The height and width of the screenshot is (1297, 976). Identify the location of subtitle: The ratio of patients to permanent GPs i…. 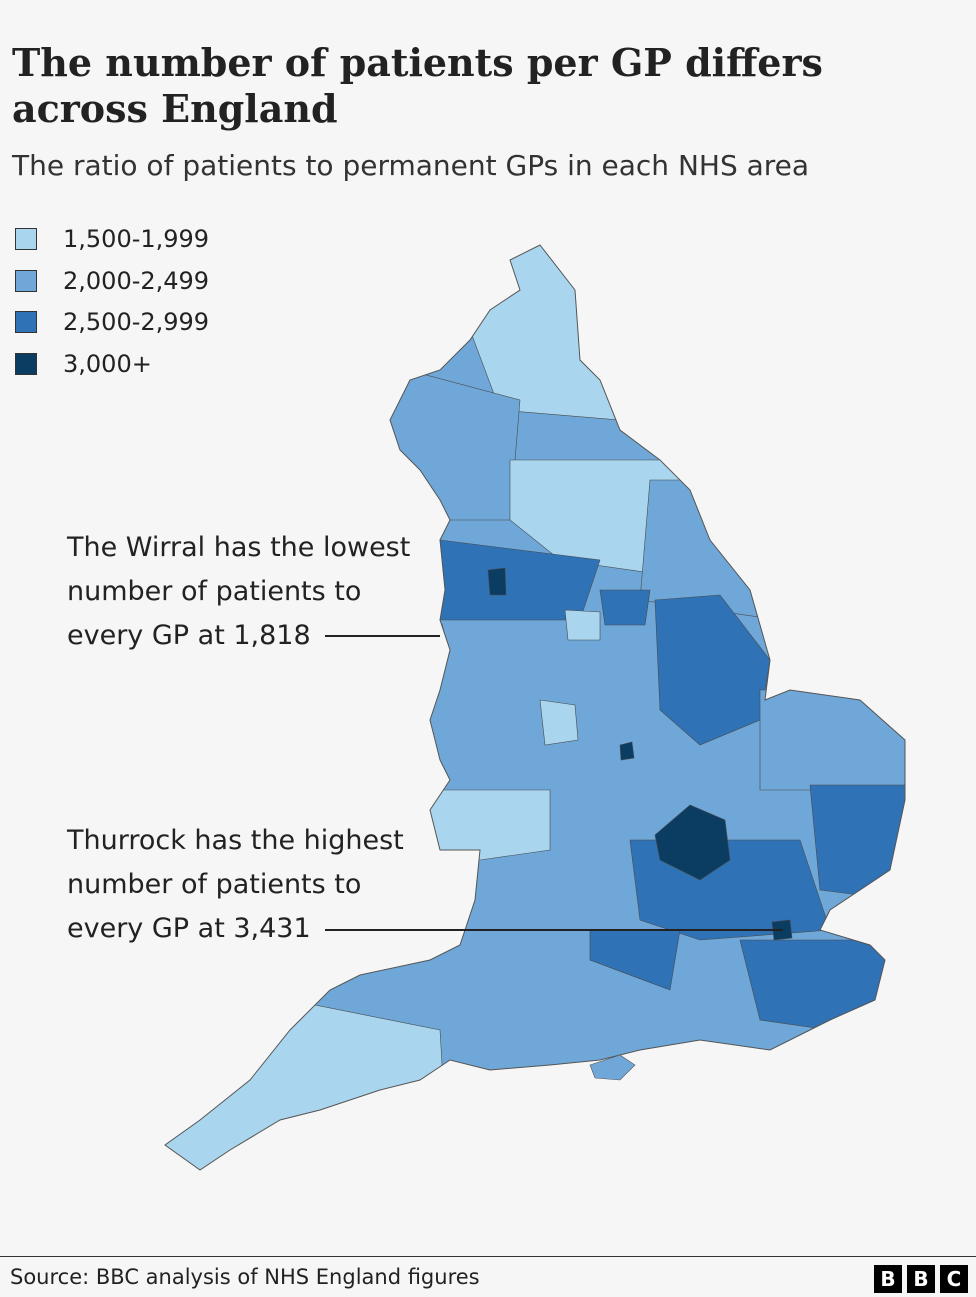
(411, 165).